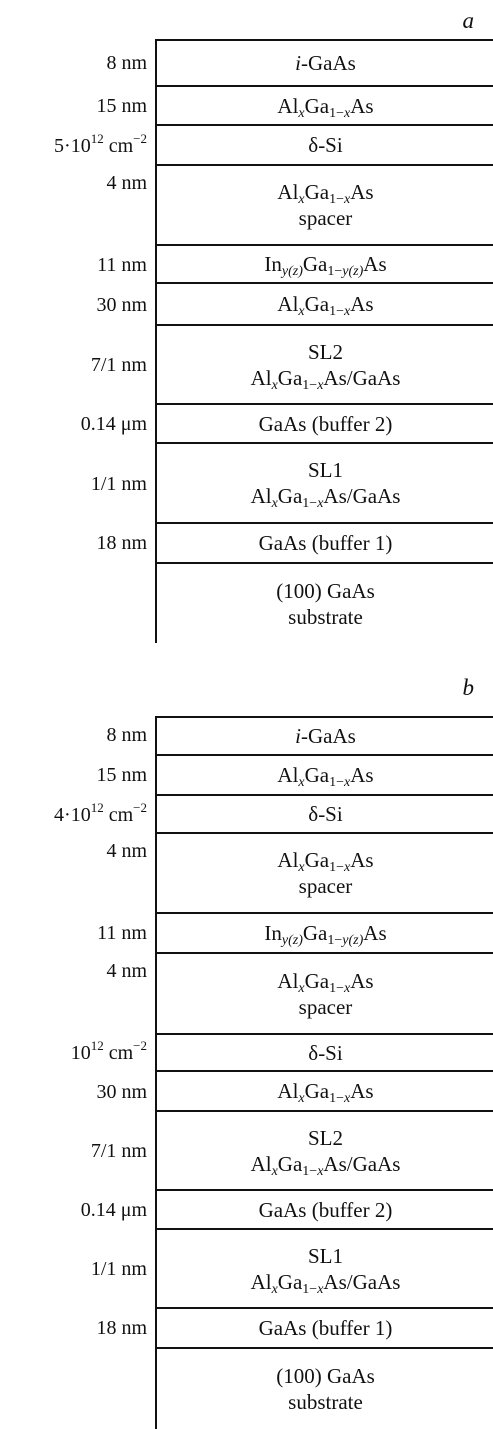 The width and height of the screenshot is (493, 1429). What do you see at coordinates (100, 813) in the screenshot?
I see `layer-thickness: 4·1012 cm−2` at bounding box center [100, 813].